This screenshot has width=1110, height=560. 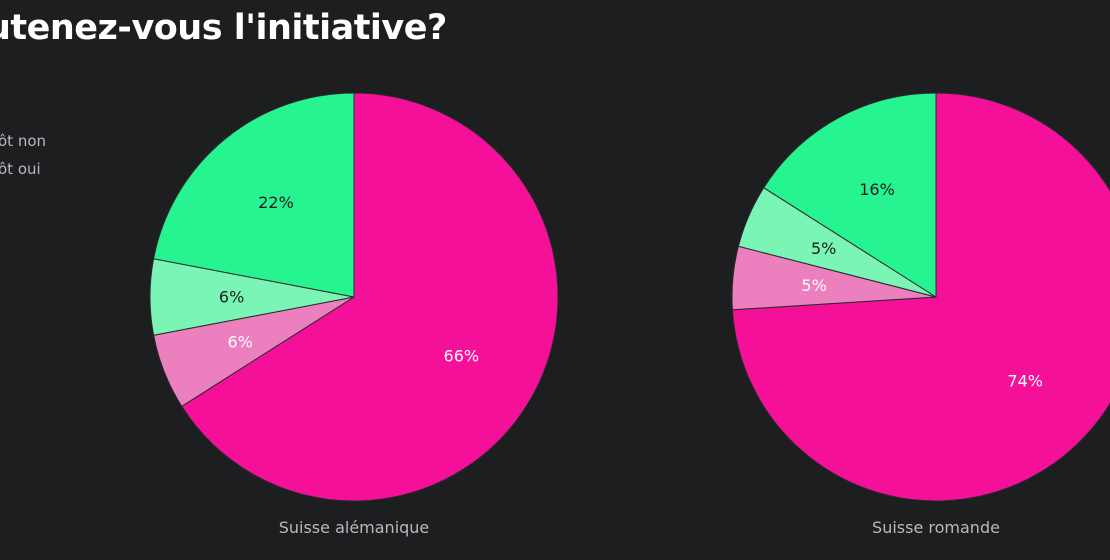 What do you see at coordinates (23, 141) in the screenshot?
I see `legend-item-plutot-non: ôt non` at bounding box center [23, 141].